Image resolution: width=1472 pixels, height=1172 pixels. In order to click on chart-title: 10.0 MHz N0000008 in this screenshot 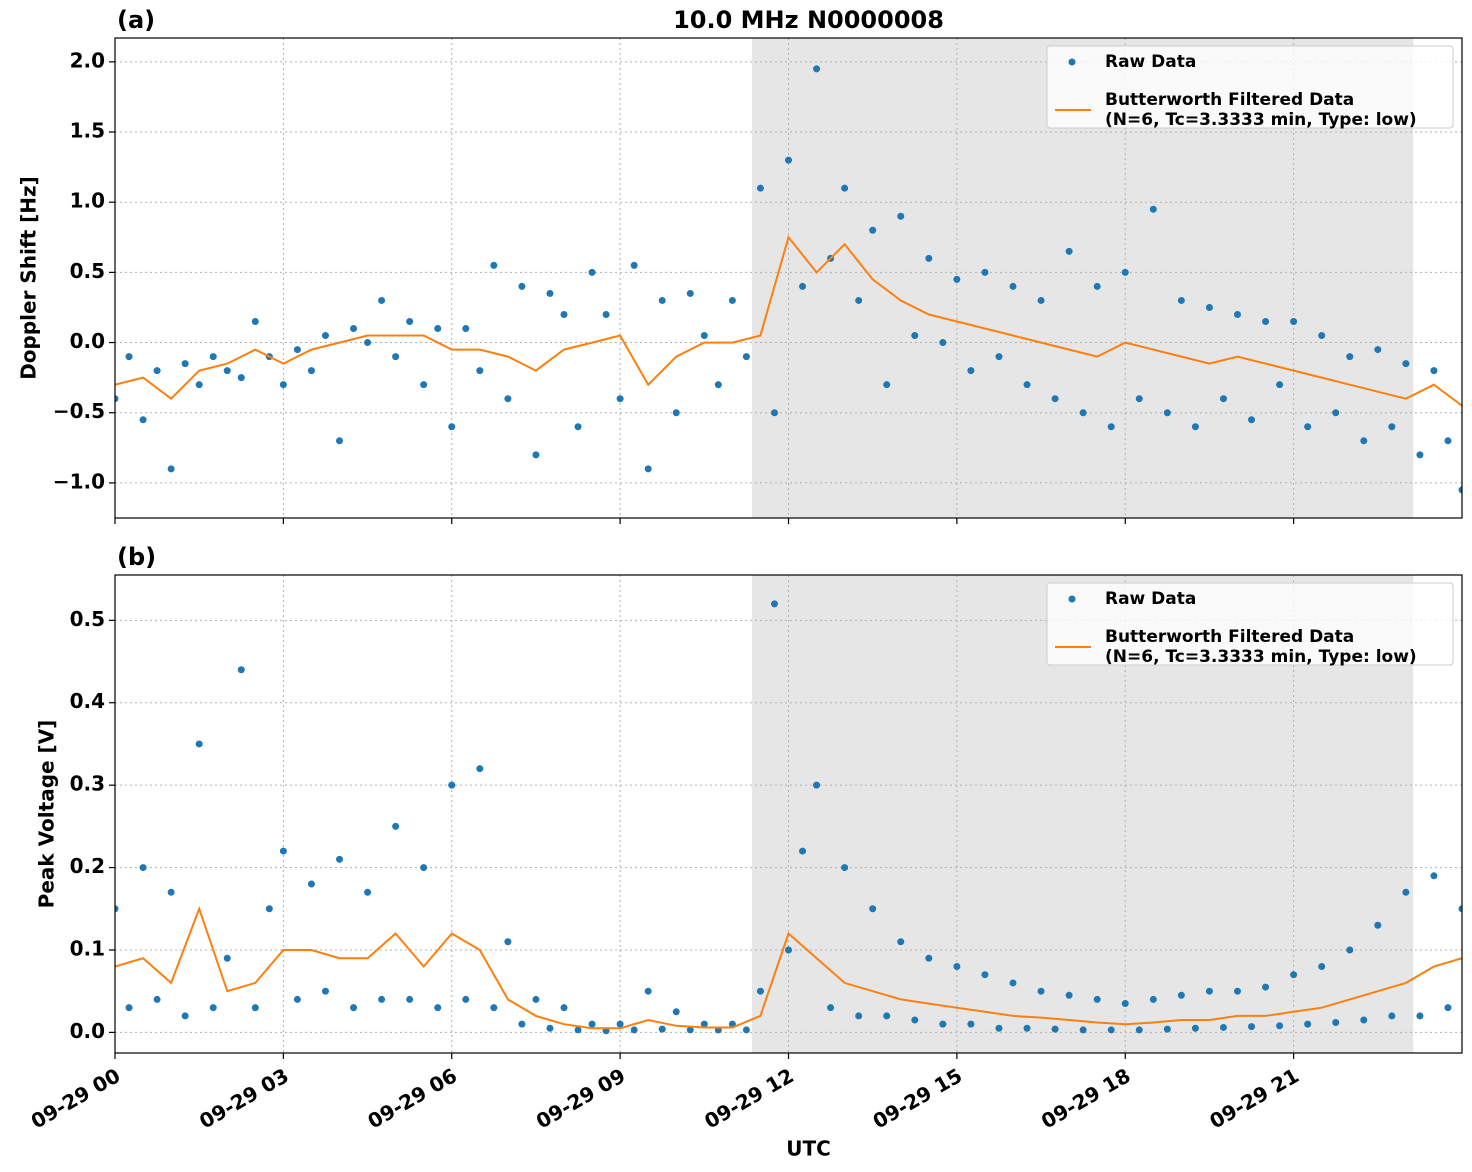, I will do `click(808, 20)`.